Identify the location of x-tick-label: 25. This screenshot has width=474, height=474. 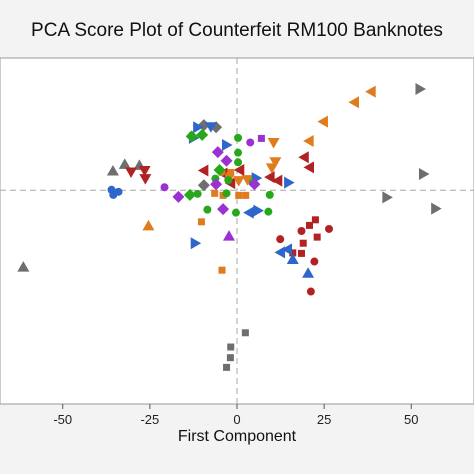
(324, 419).